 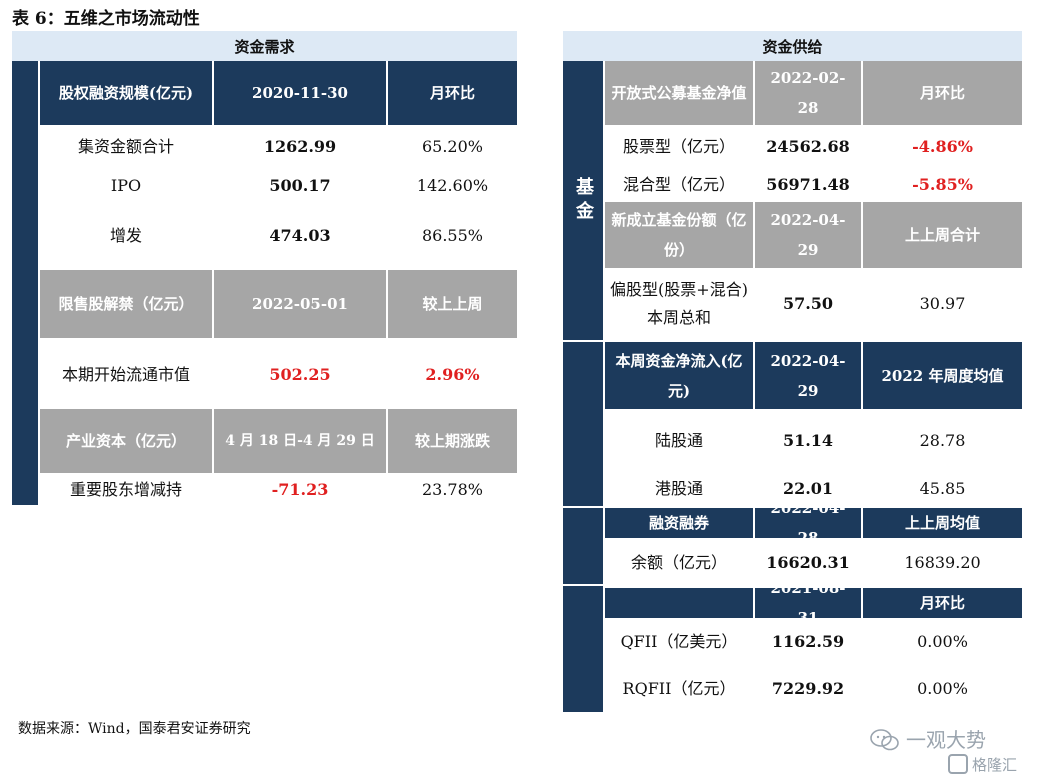 I want to click on open-fund-head-label: 开放式公募基金净值, so click(x=679, y=93).